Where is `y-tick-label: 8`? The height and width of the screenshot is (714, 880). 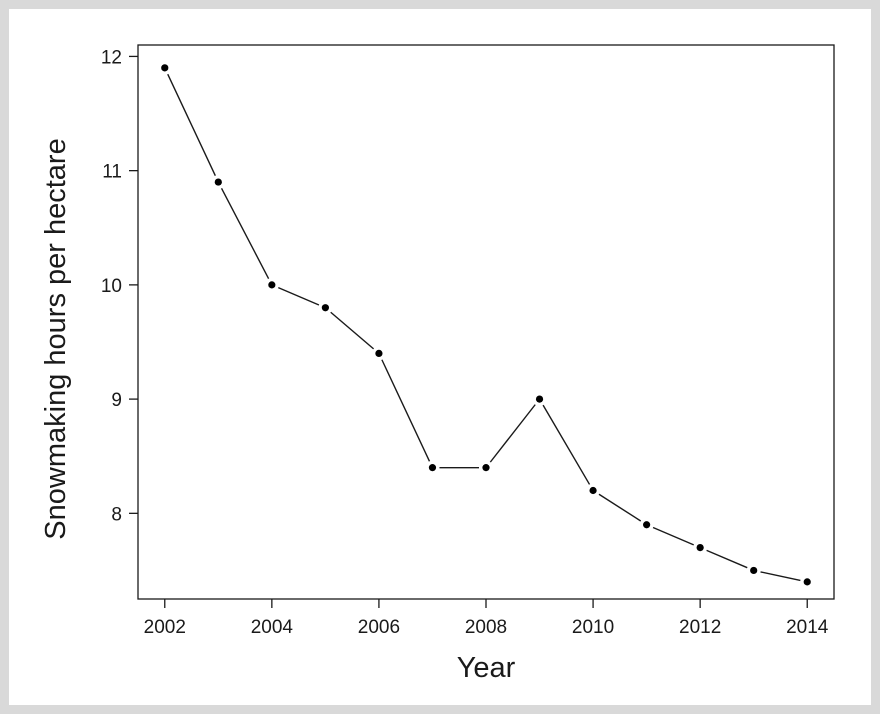 y-tick-label: 8 is located at coordinates (116, 514).